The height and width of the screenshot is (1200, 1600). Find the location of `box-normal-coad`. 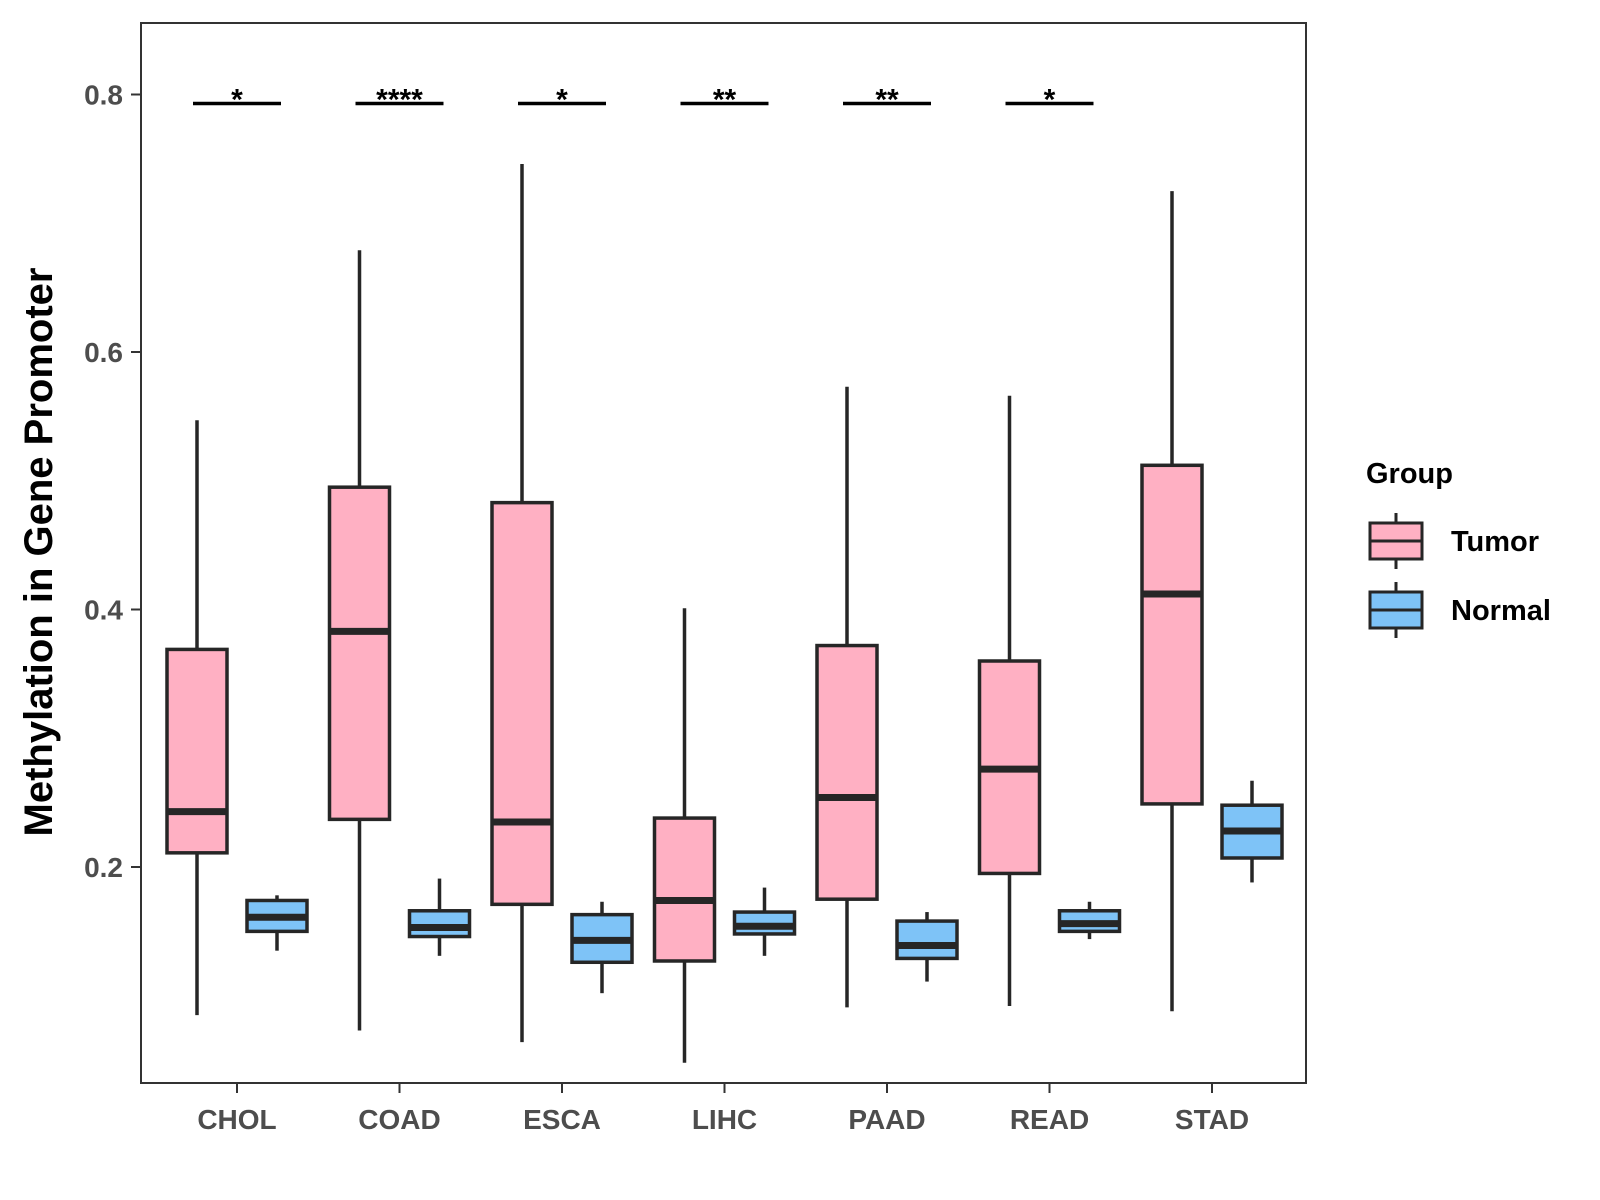

box-normal-coad is located at coordinates (439, 917).